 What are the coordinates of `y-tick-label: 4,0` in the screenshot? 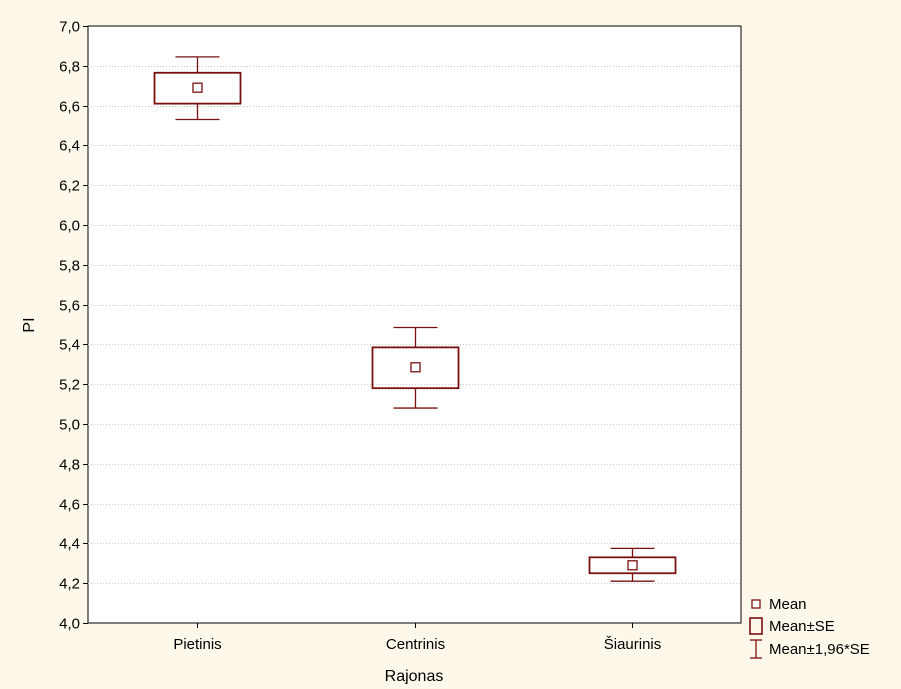 It's located at (69, 624).